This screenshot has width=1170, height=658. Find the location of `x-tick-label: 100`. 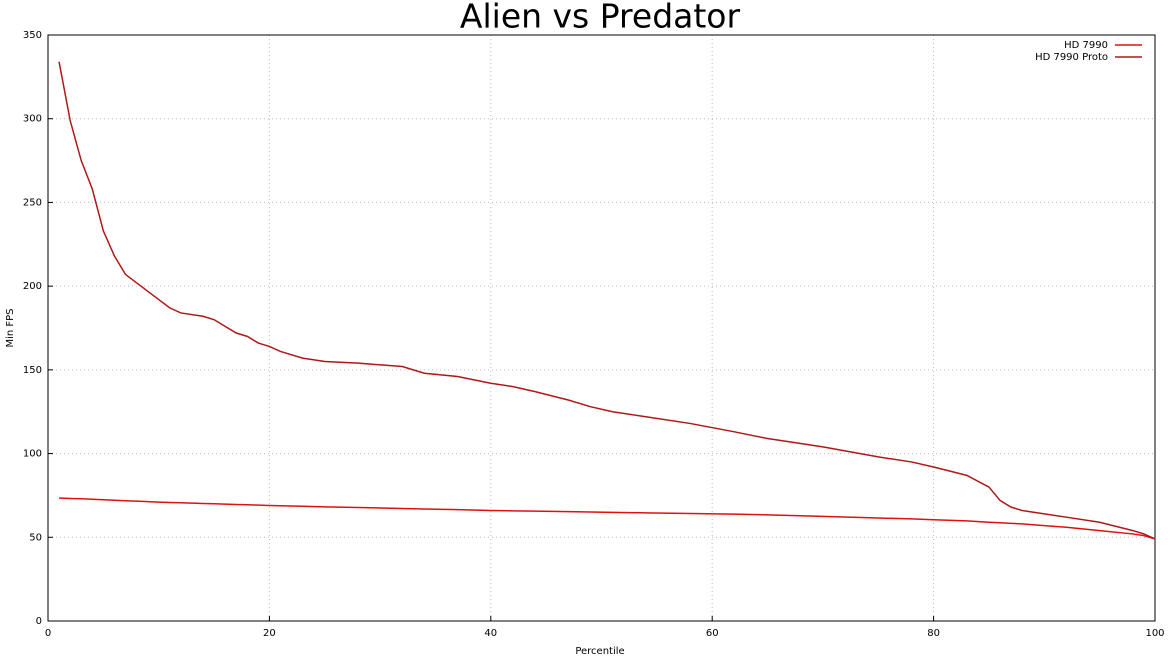

x-tick-label: 100 is located at coordinates (1154, 633).